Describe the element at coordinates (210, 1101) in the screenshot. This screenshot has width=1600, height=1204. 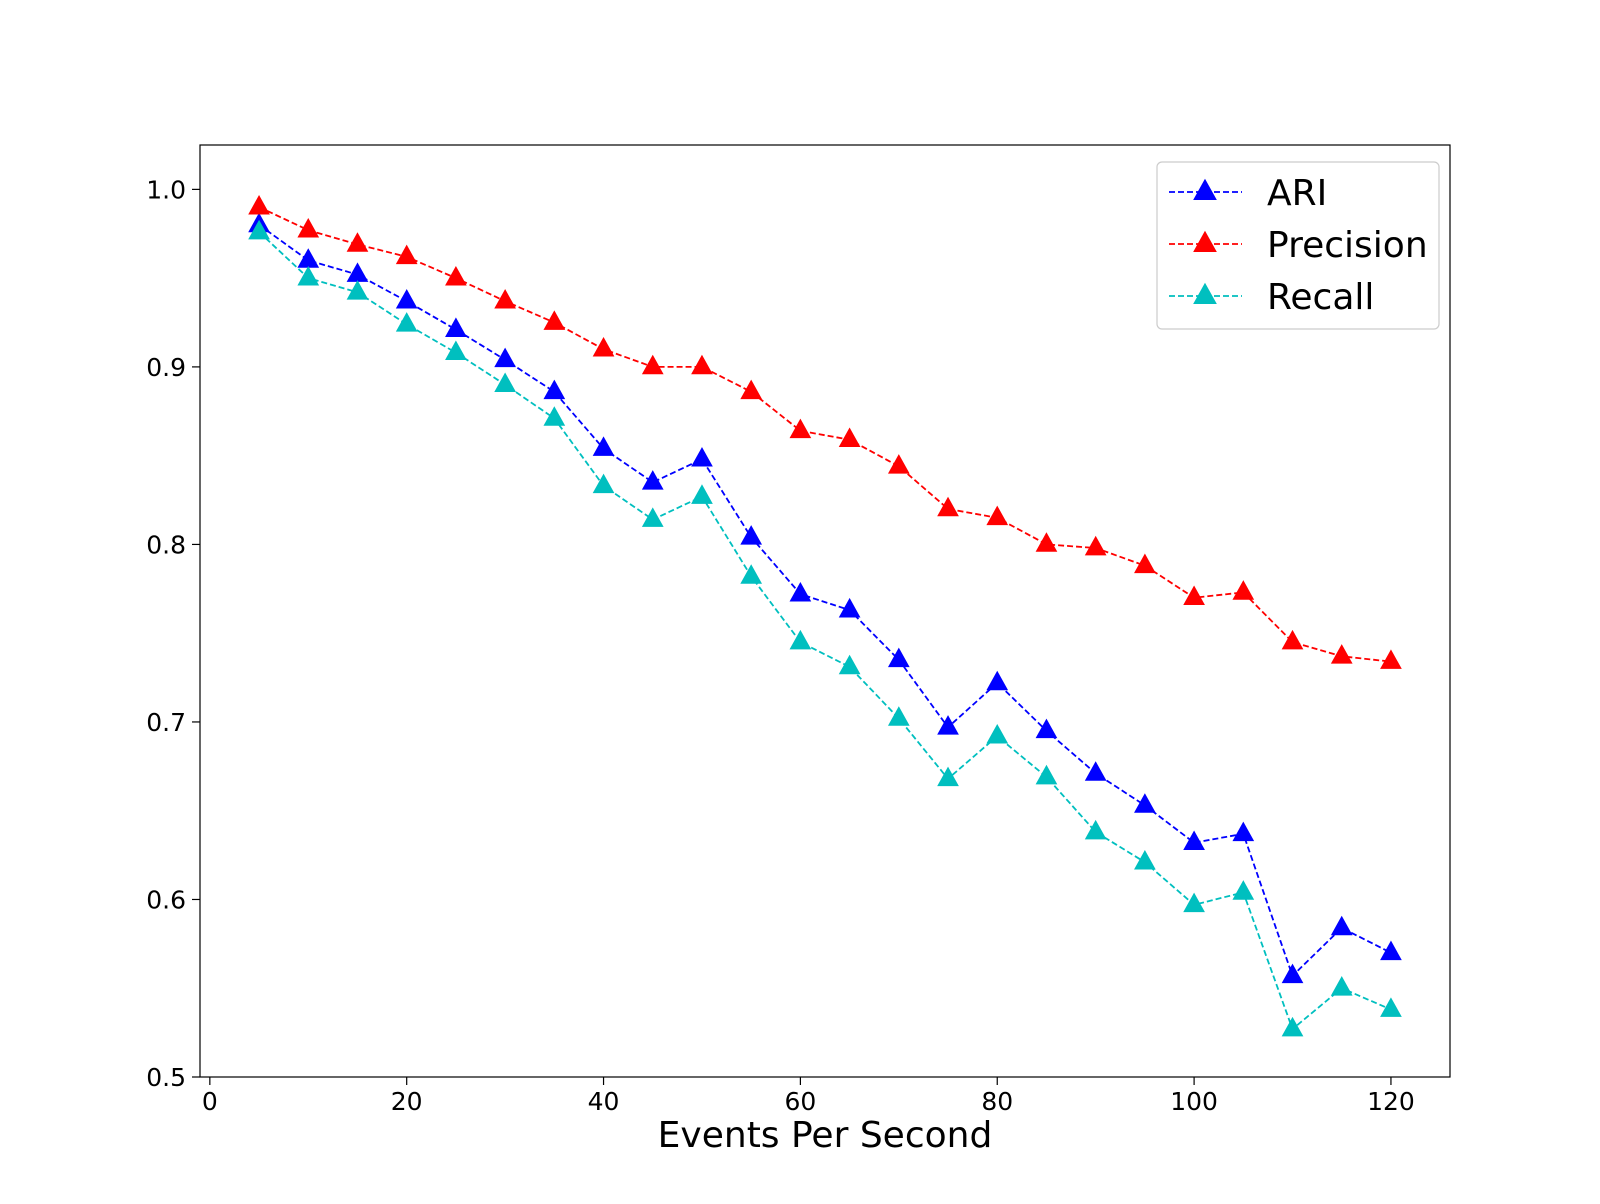
I see `x-tick-label: 0` at that location.